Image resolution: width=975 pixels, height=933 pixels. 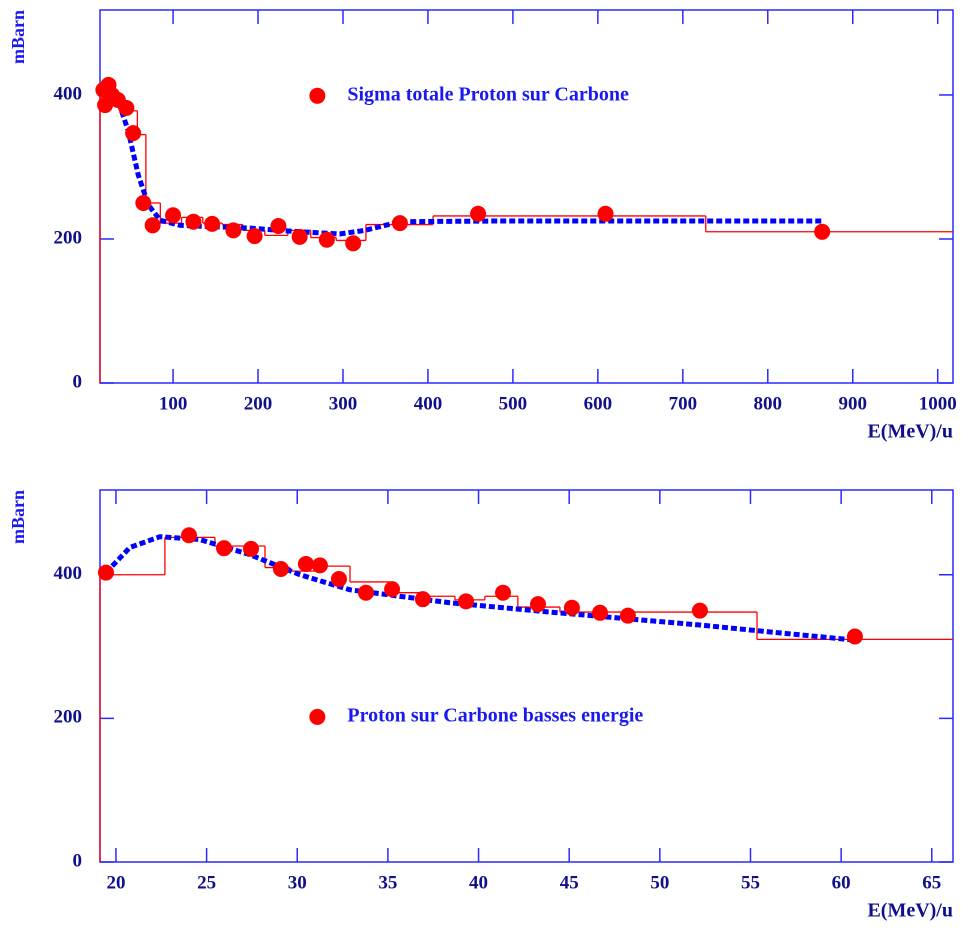 I want to click on x-tick-label: 600, so click(x=598, y=403).